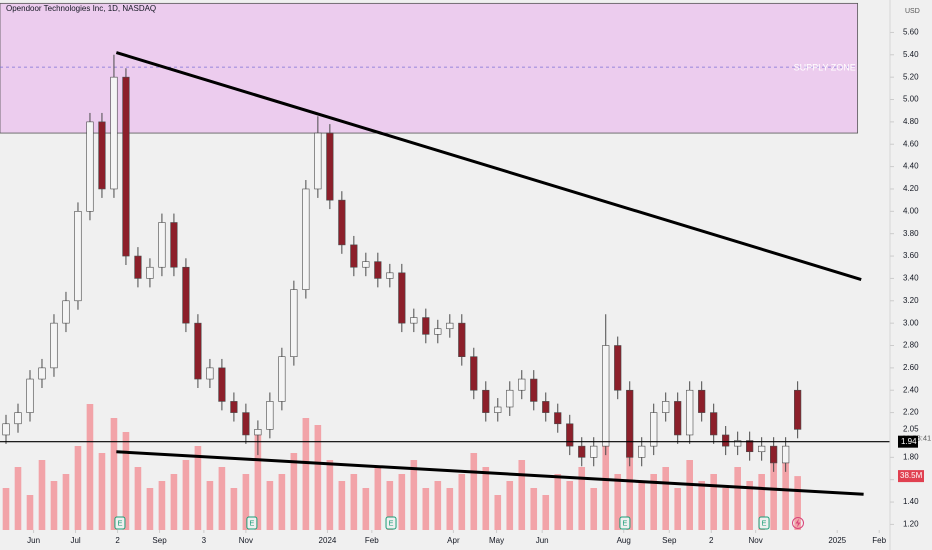 The image size is (932, 550). What do you see at coordinates (911, 322) in the screenshot?
I see `y-tick-label: 3.00` at bounding box center [911, 322].